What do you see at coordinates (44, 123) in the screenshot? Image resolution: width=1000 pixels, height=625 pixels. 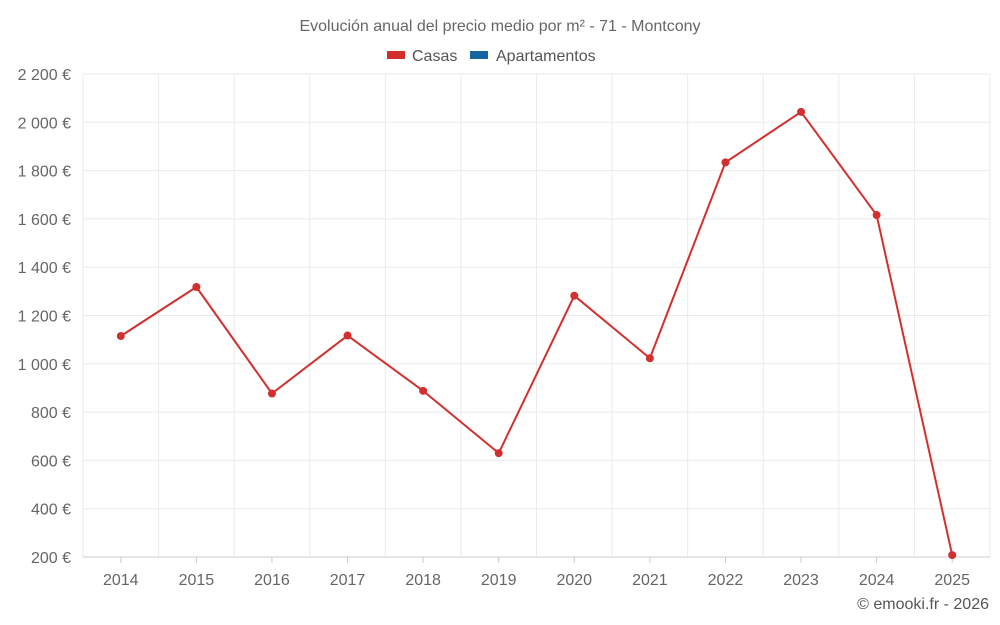 I see `y-tick-label: 2 000 €` at bounding box center [44, 123].